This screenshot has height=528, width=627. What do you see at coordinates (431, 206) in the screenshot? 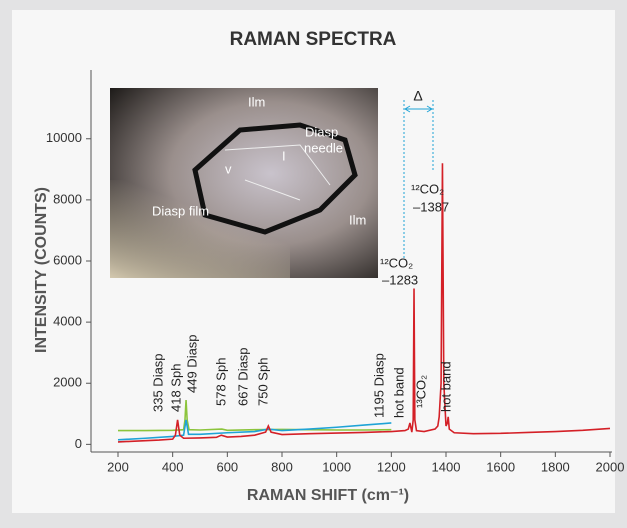
I see `peak-label: –1387` at bounding box center [431, 206].